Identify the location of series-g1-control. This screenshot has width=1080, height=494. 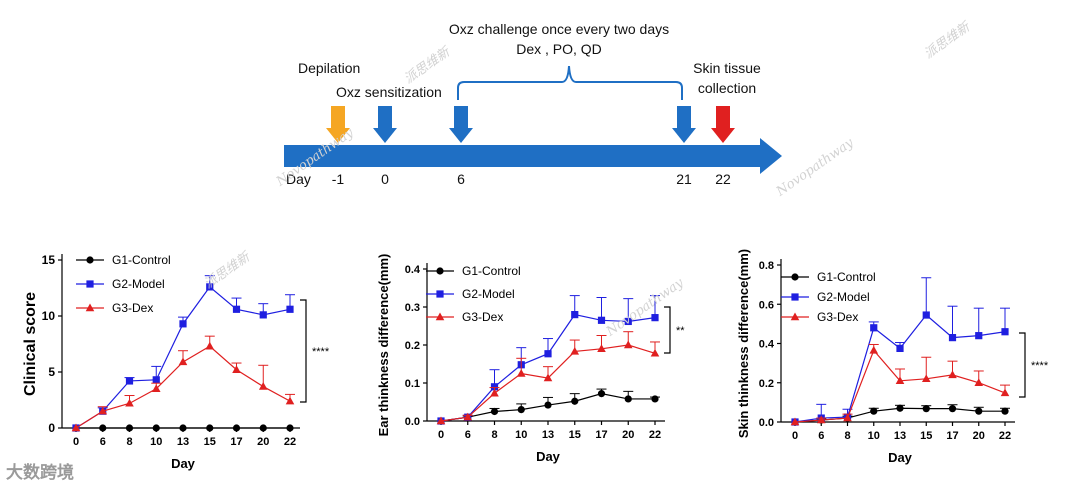
(183, 428).